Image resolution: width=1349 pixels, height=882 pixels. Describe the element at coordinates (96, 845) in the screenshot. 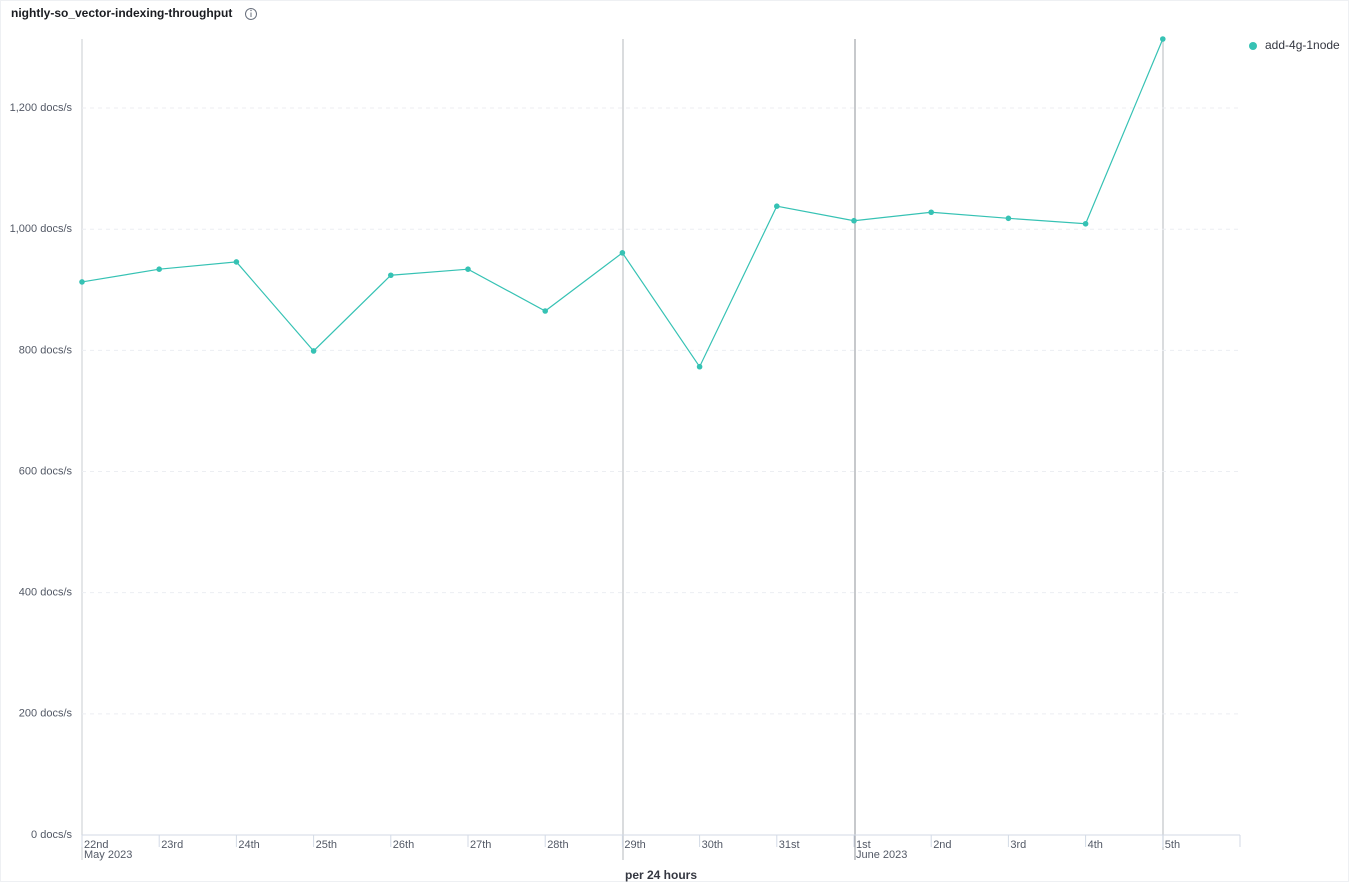

I see `x-tick-label: 22nd` at that location.